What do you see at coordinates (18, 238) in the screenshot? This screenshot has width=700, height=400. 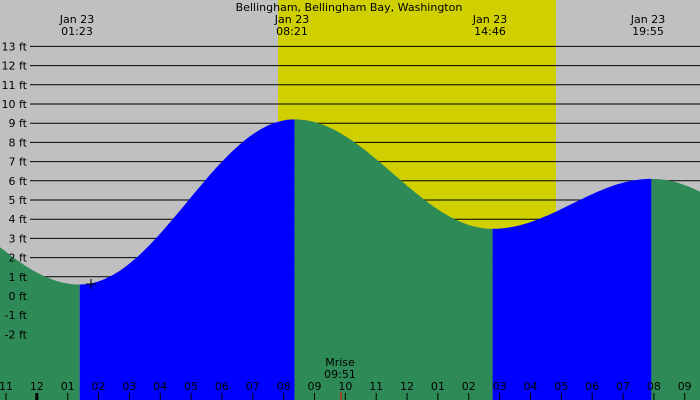 I see `y-tick-label: 3 ft` at bounding box center [18, 238].